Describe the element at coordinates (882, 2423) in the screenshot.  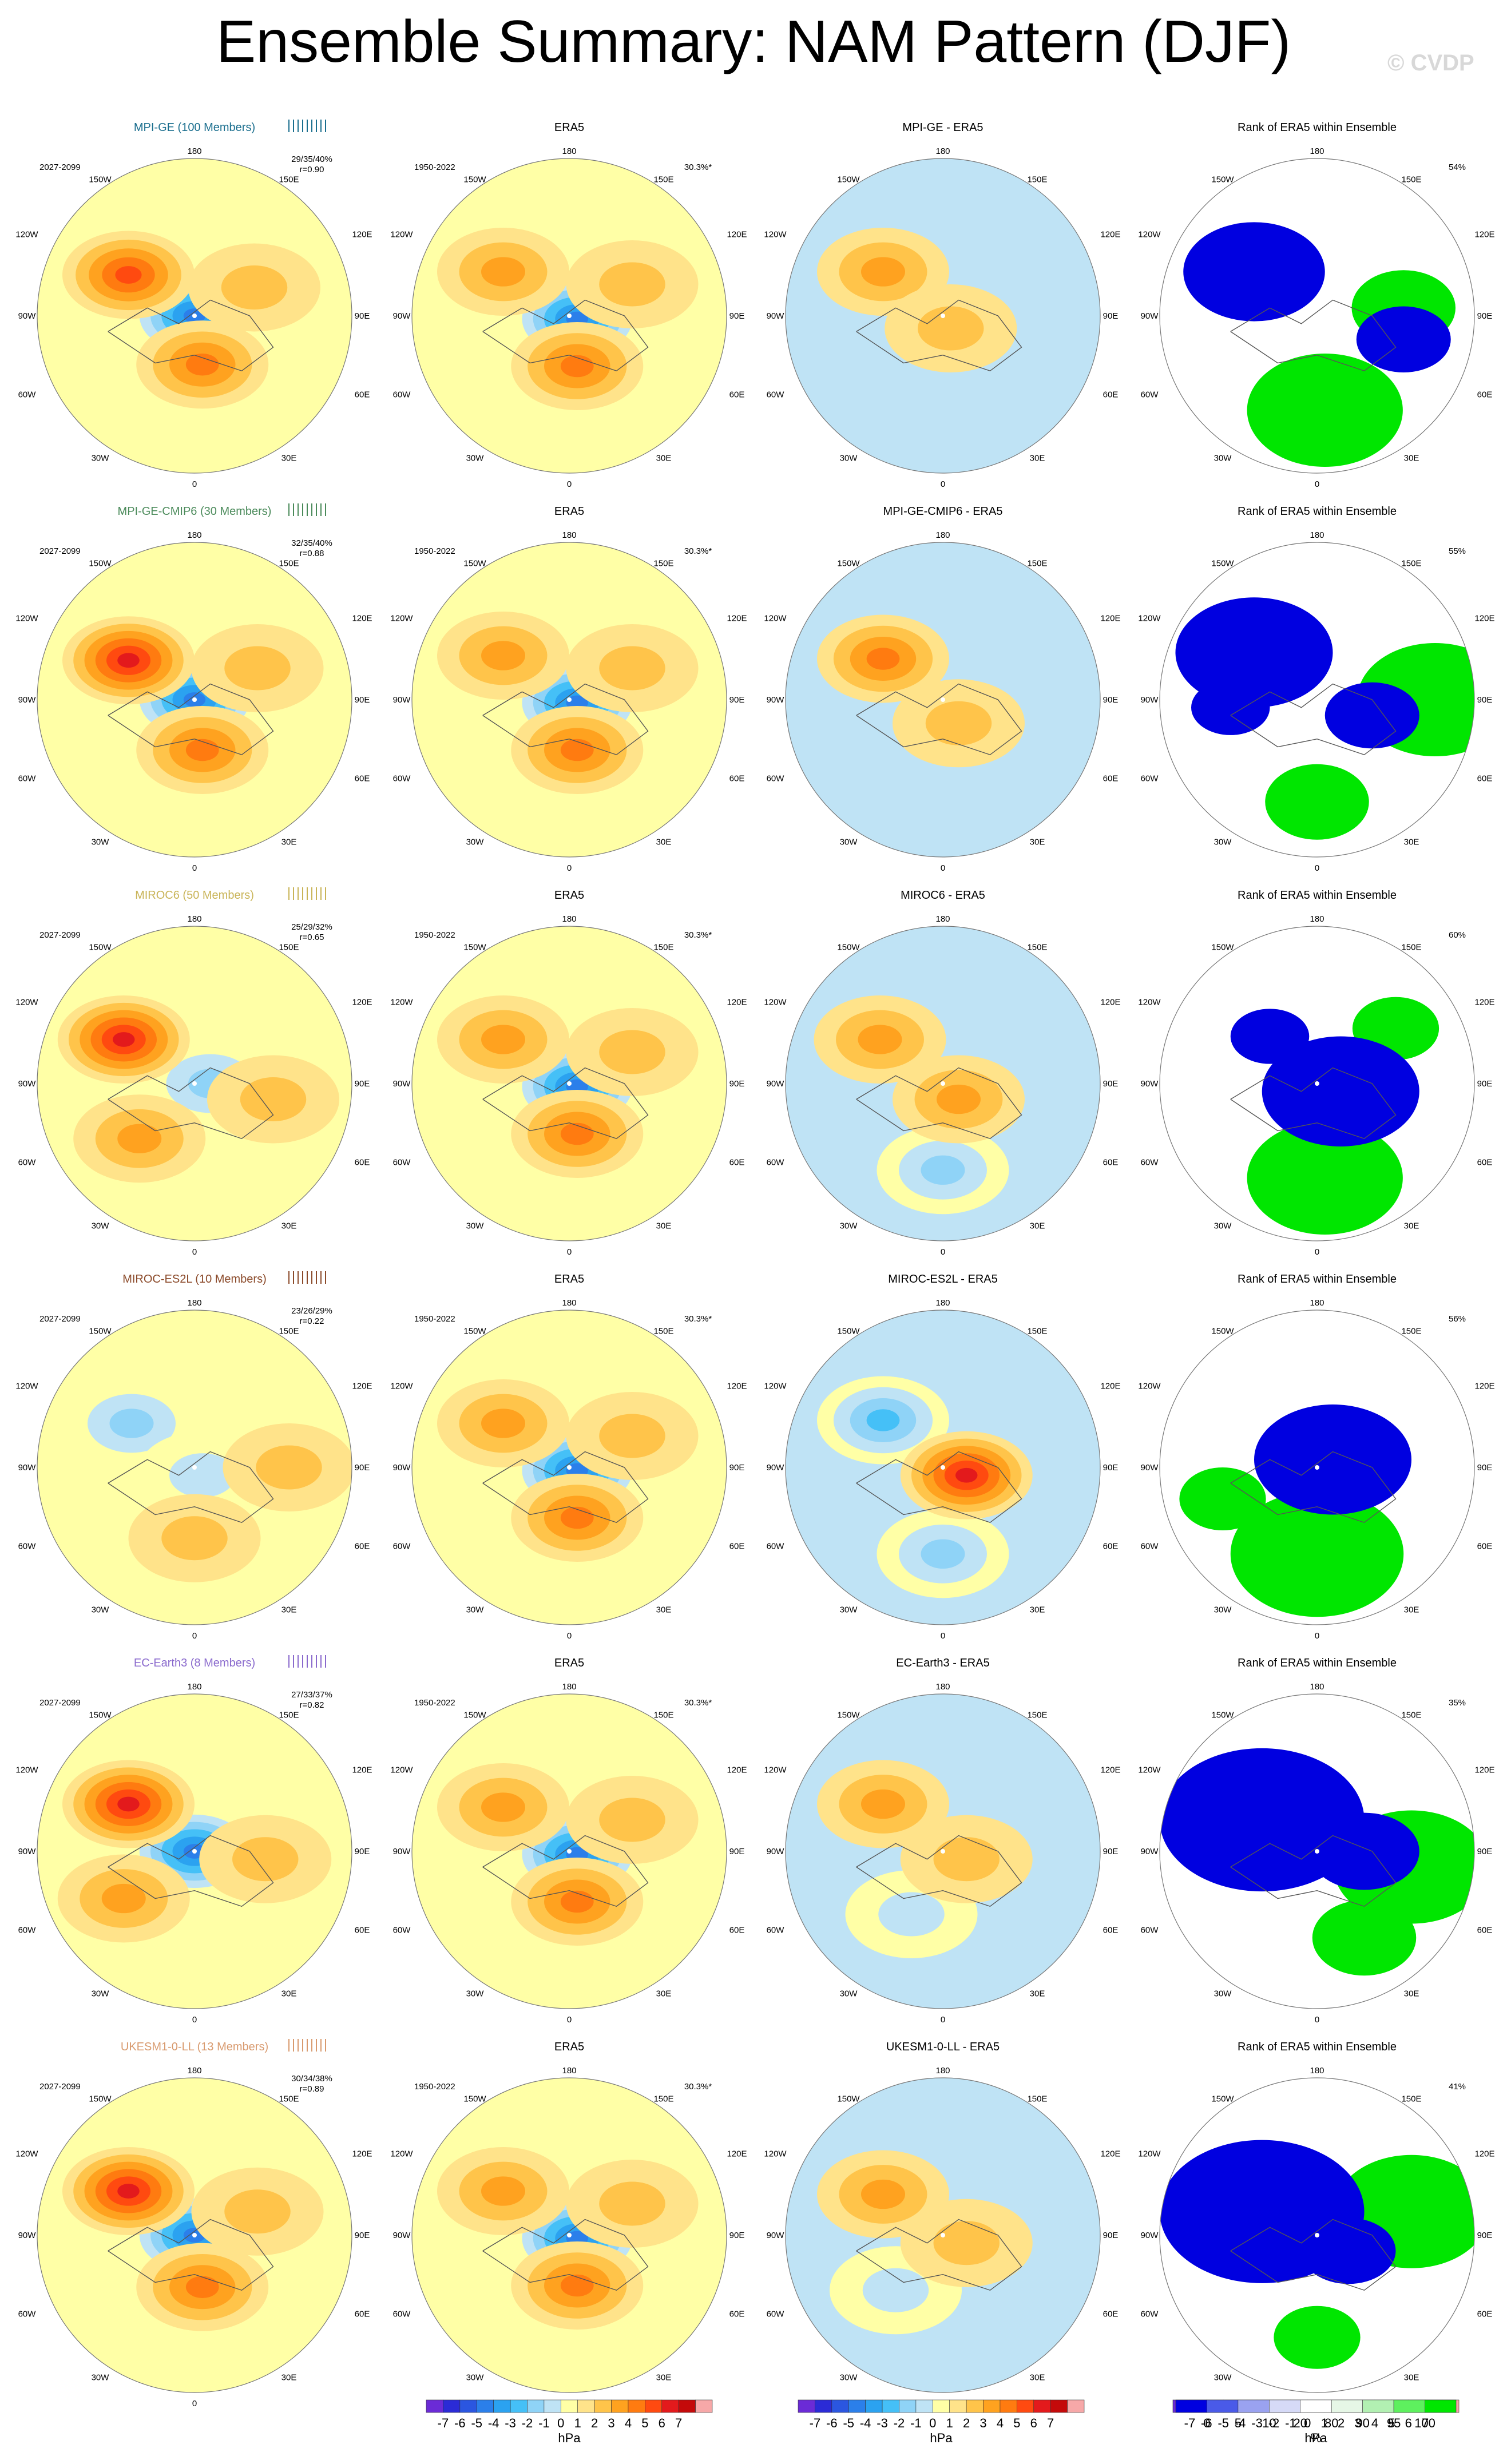
I see `colorbar-tick-label: -3` at that location.